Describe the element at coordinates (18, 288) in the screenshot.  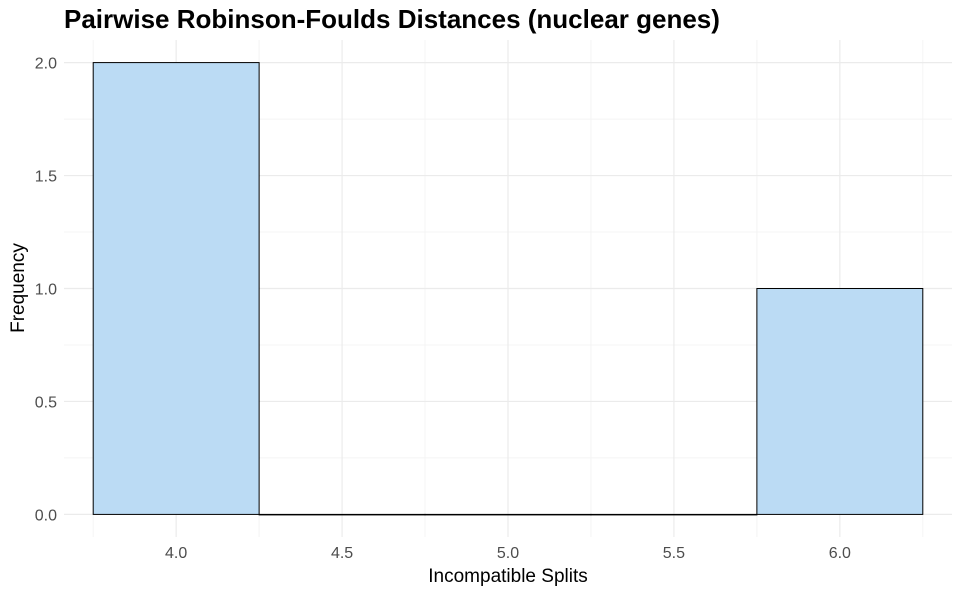
I see `y-axis-title: Frequency` at that location.